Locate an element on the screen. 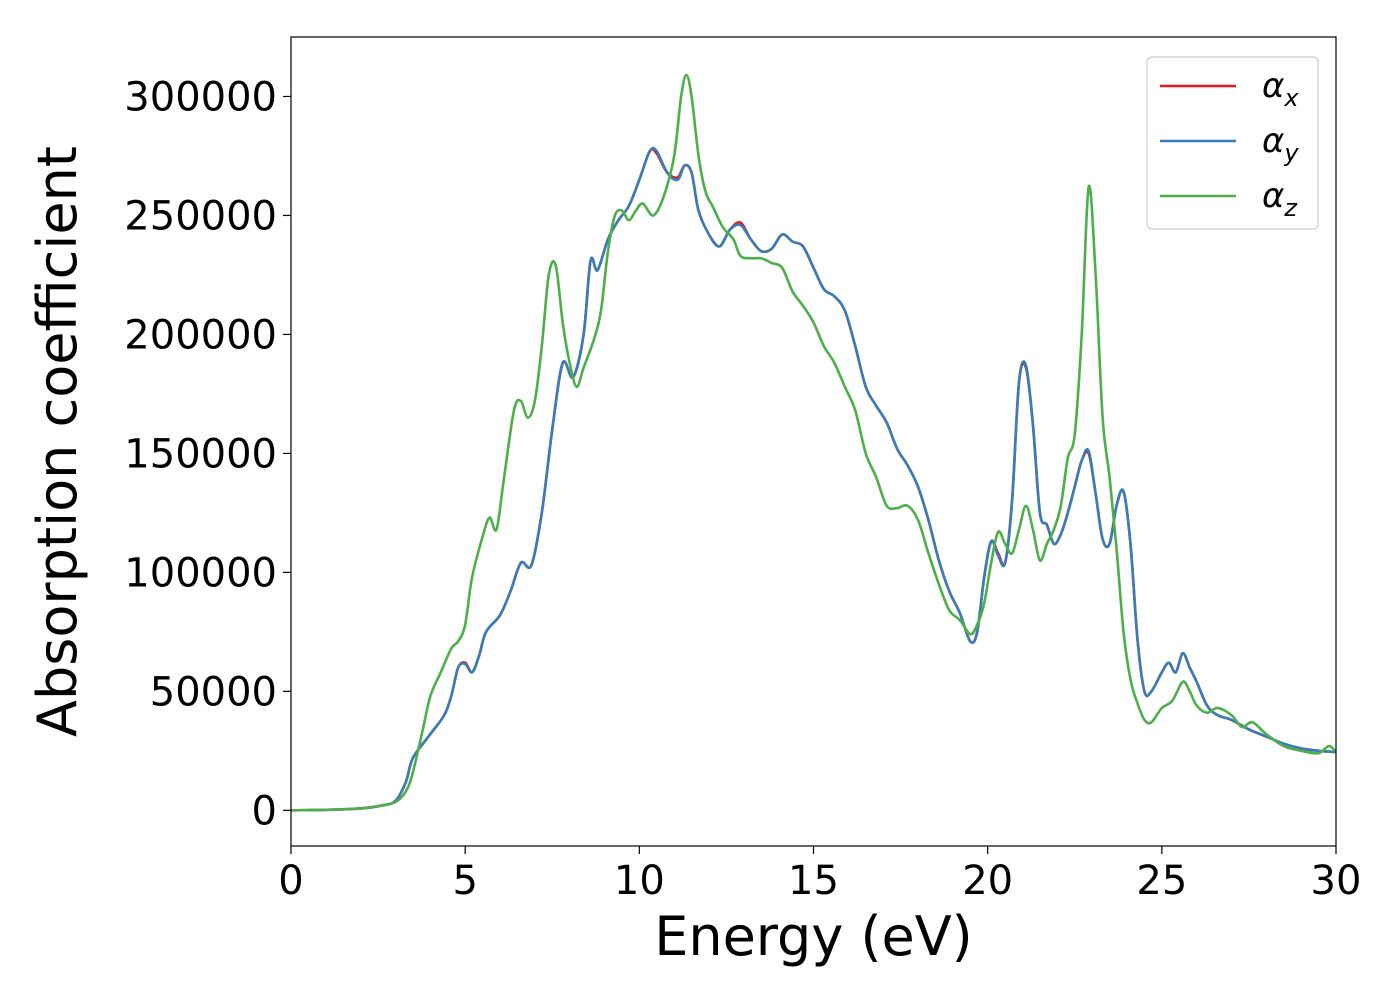 The height and width of the screenshot is (1000, 1400). x-tick-label: 5 is located at coordinates (464, 881).